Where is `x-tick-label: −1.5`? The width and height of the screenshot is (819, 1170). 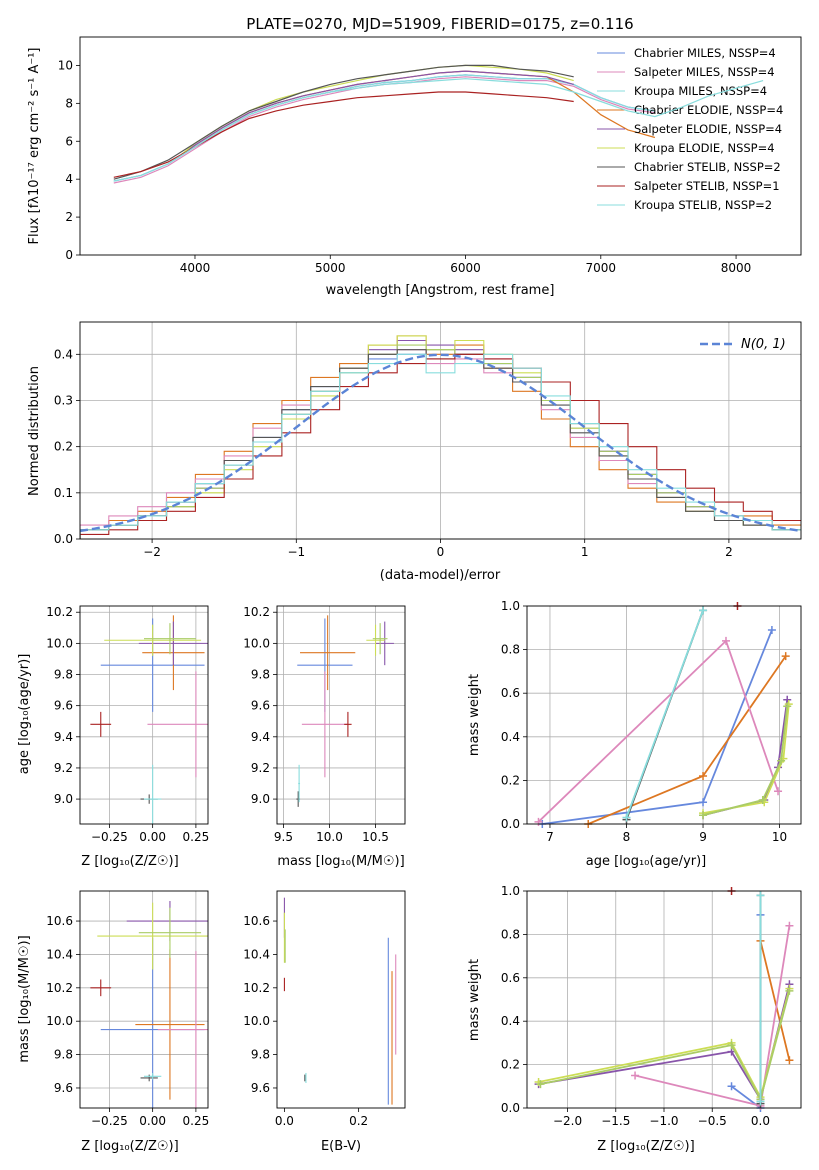 x-tick-label: −1.5 is located at coordinates (615, 1121).